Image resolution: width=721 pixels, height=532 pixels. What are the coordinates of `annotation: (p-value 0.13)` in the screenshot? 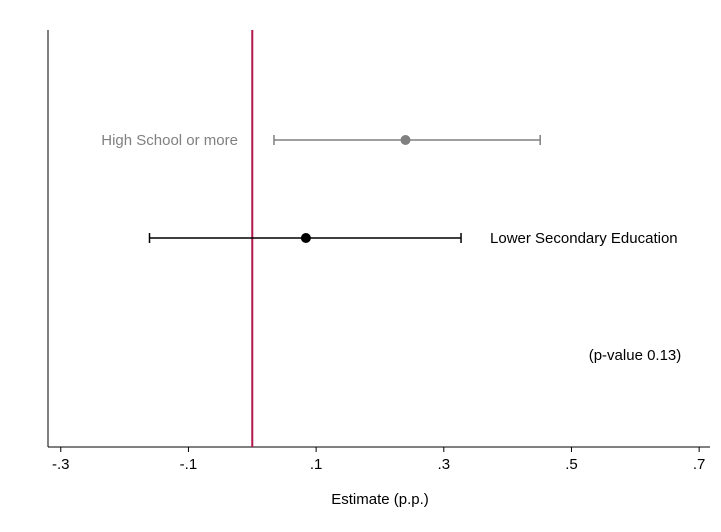 It's located at (635, 355).